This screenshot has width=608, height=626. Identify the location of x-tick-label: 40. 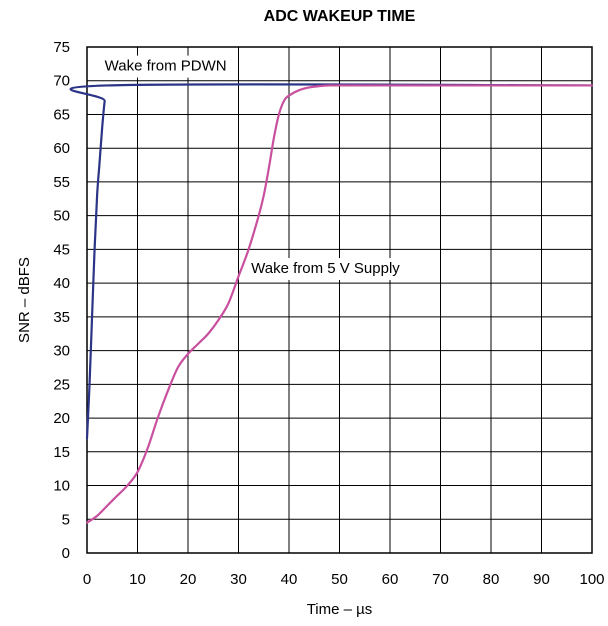
(289, 579).